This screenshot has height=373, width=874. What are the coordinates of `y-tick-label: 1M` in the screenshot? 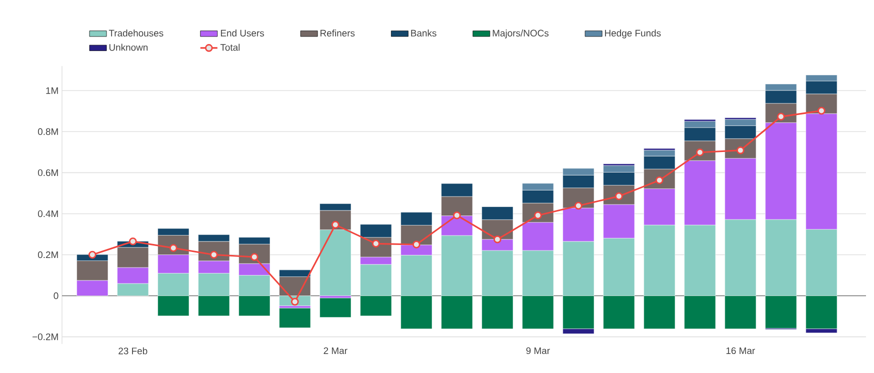 It's located at (52, 90).